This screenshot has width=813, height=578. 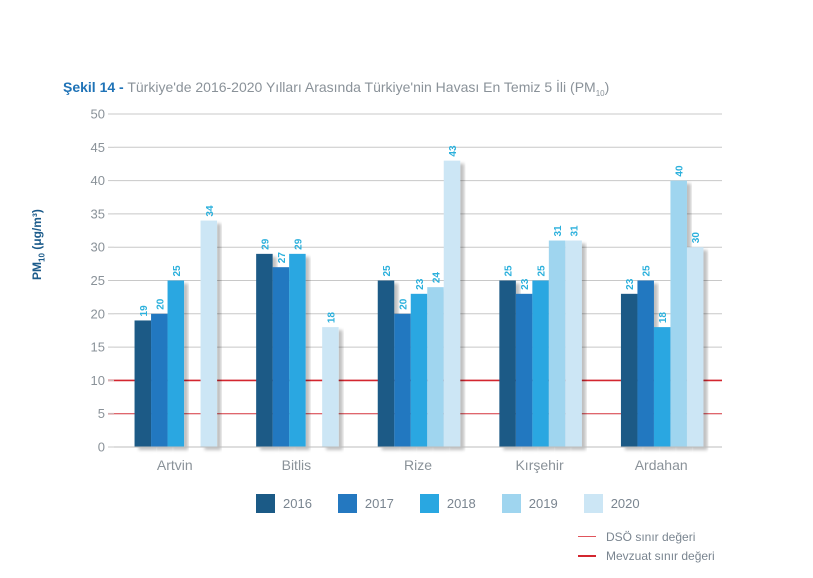 What do you see at coordinates (543, 503) in the screenshot?
I see `legend-label: 2019` at bounding box center [543, 503].